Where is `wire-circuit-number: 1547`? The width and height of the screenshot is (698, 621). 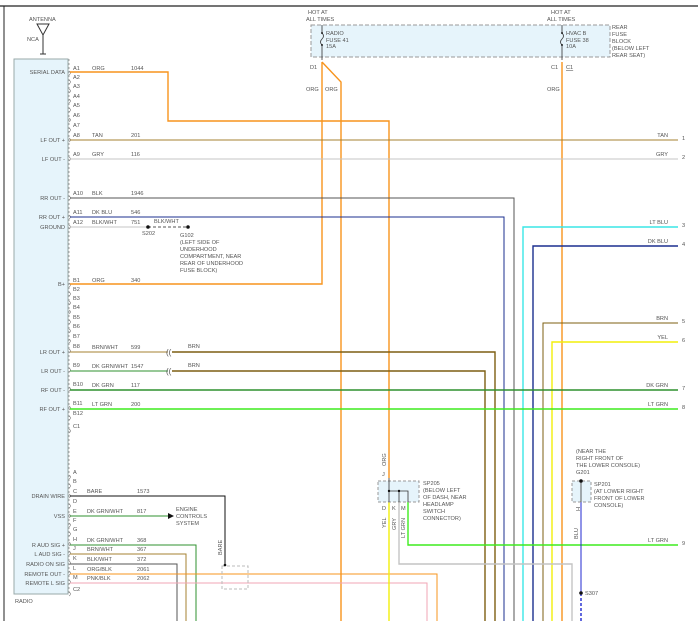
wire-circuit-number: 1547 is located at coordinates (137, 367).